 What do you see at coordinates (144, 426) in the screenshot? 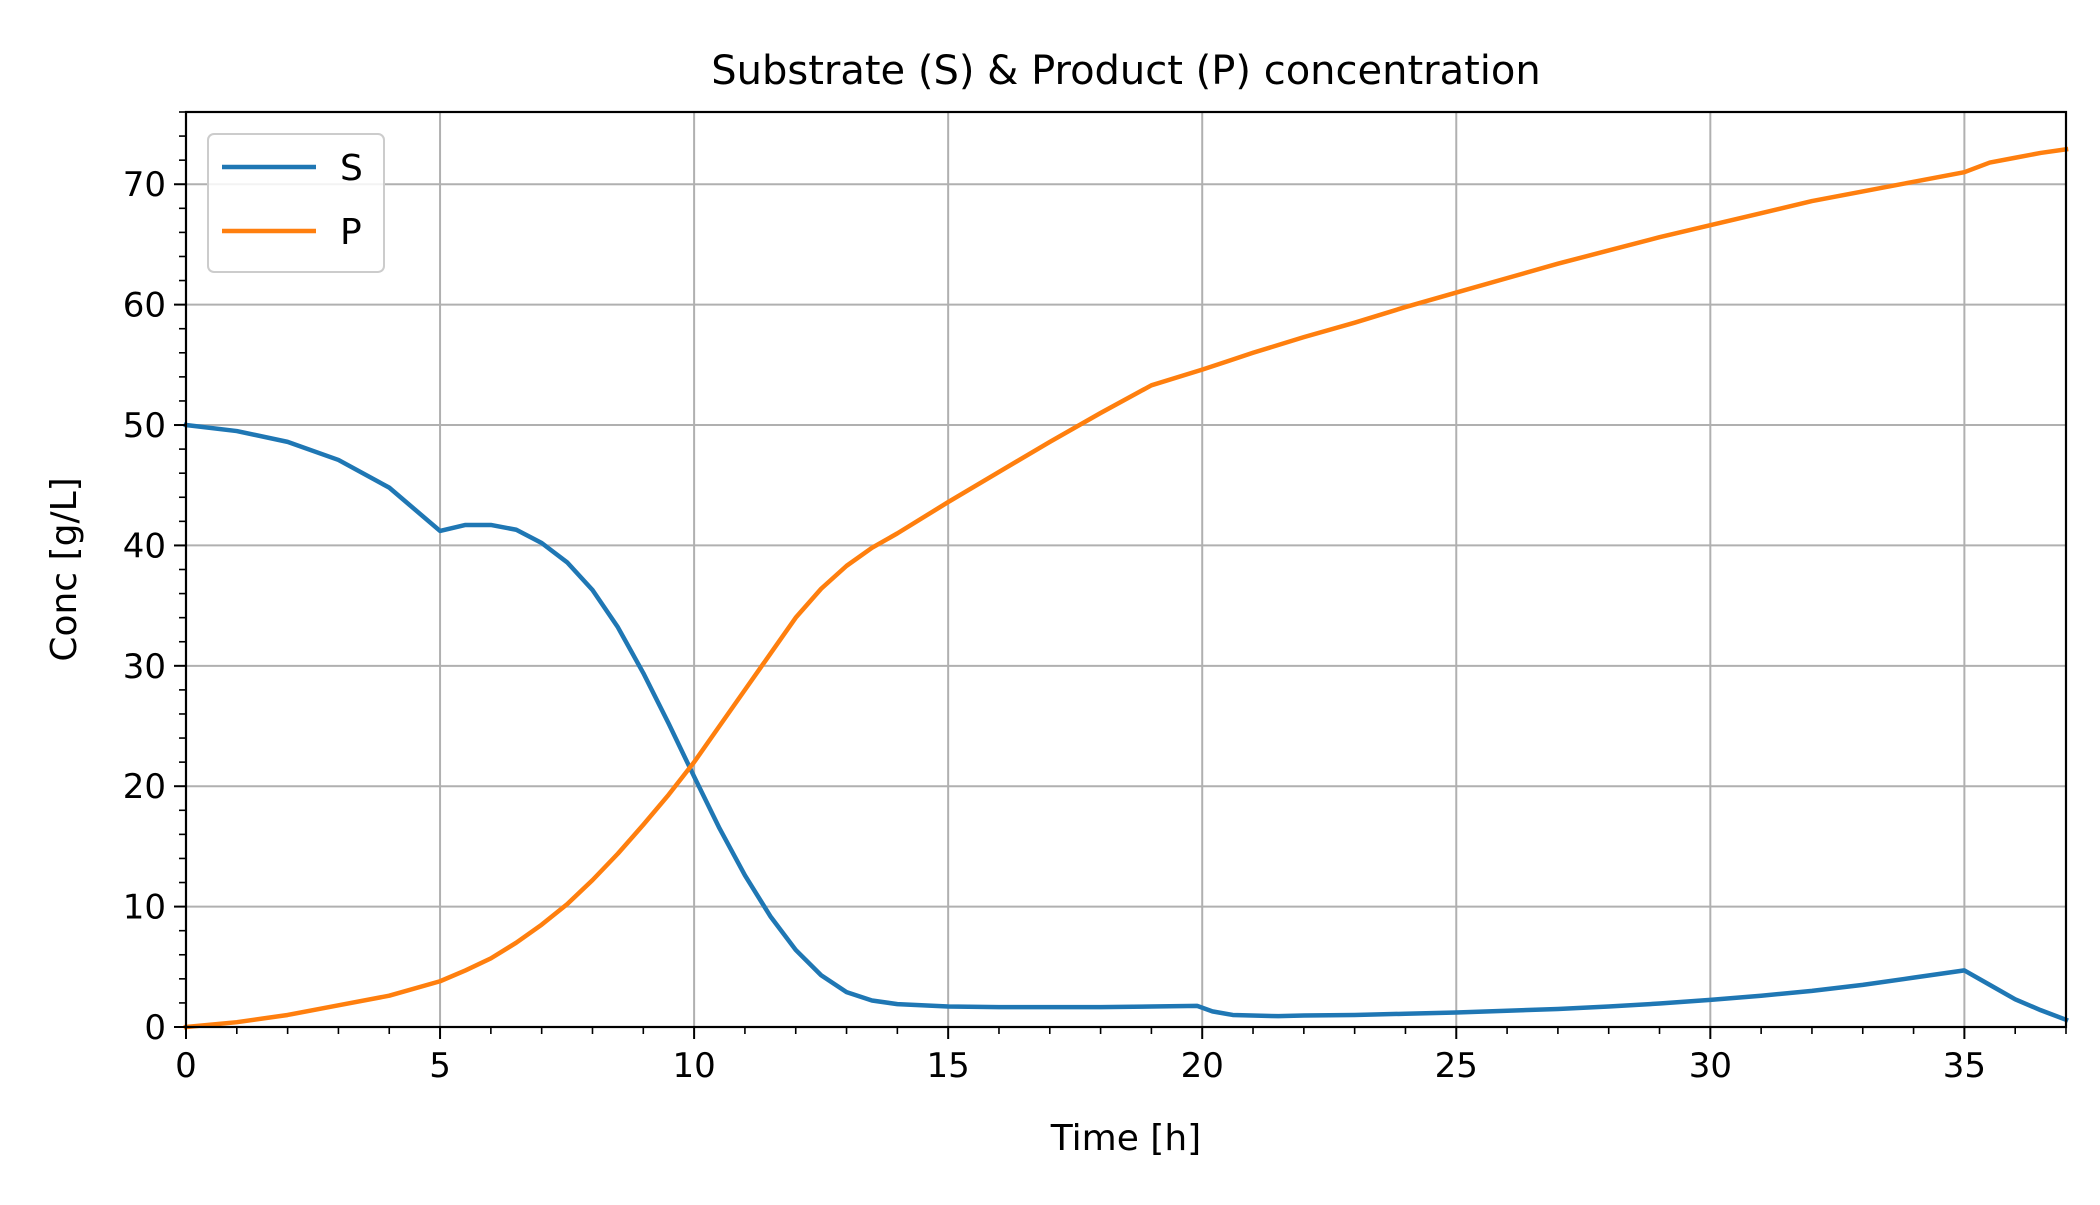
I see `y-tick-label: 50` at bounding box center [144, 426].